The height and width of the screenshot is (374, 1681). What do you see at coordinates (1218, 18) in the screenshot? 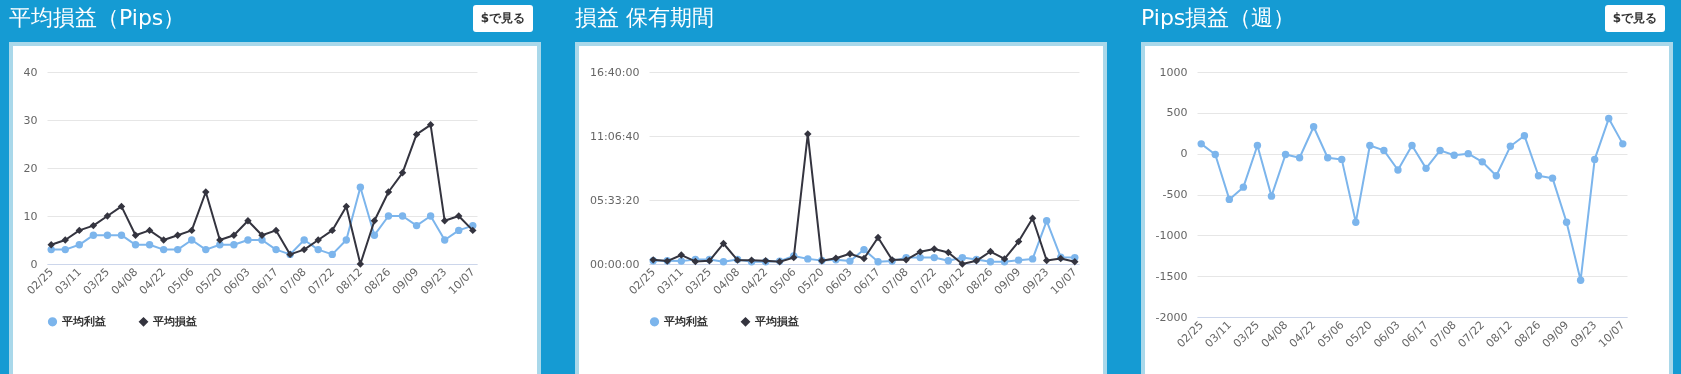
I see `chart-title: Pips損益（週）` at bounding box center [1218, 18].